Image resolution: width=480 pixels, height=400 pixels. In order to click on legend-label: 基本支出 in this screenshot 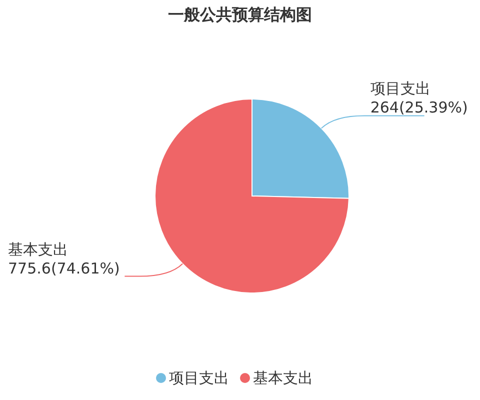, I will do `click(283, 378)`.